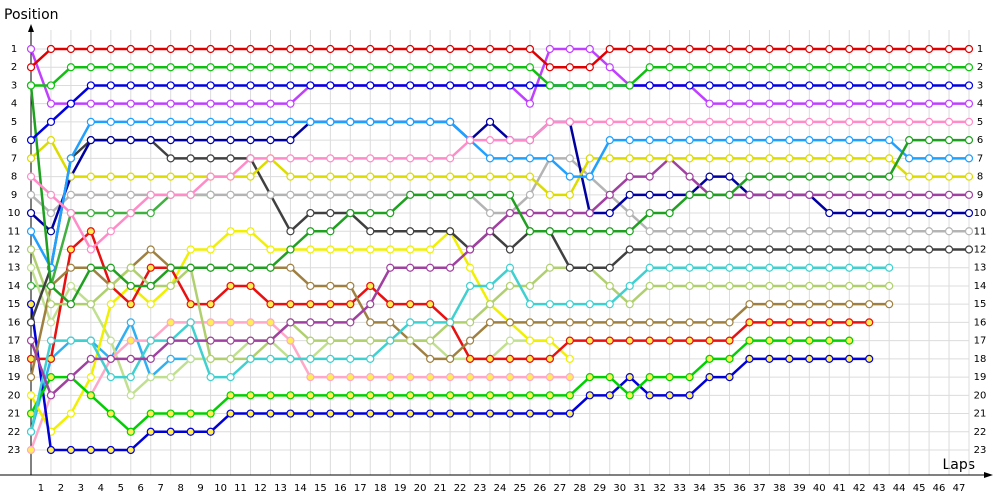 This screenshot has width=1000, height=504. What do you see at coordinates (41, 488) in the screenshot?
I see `x-tick-label: 1` at bounding box center [41, 488].